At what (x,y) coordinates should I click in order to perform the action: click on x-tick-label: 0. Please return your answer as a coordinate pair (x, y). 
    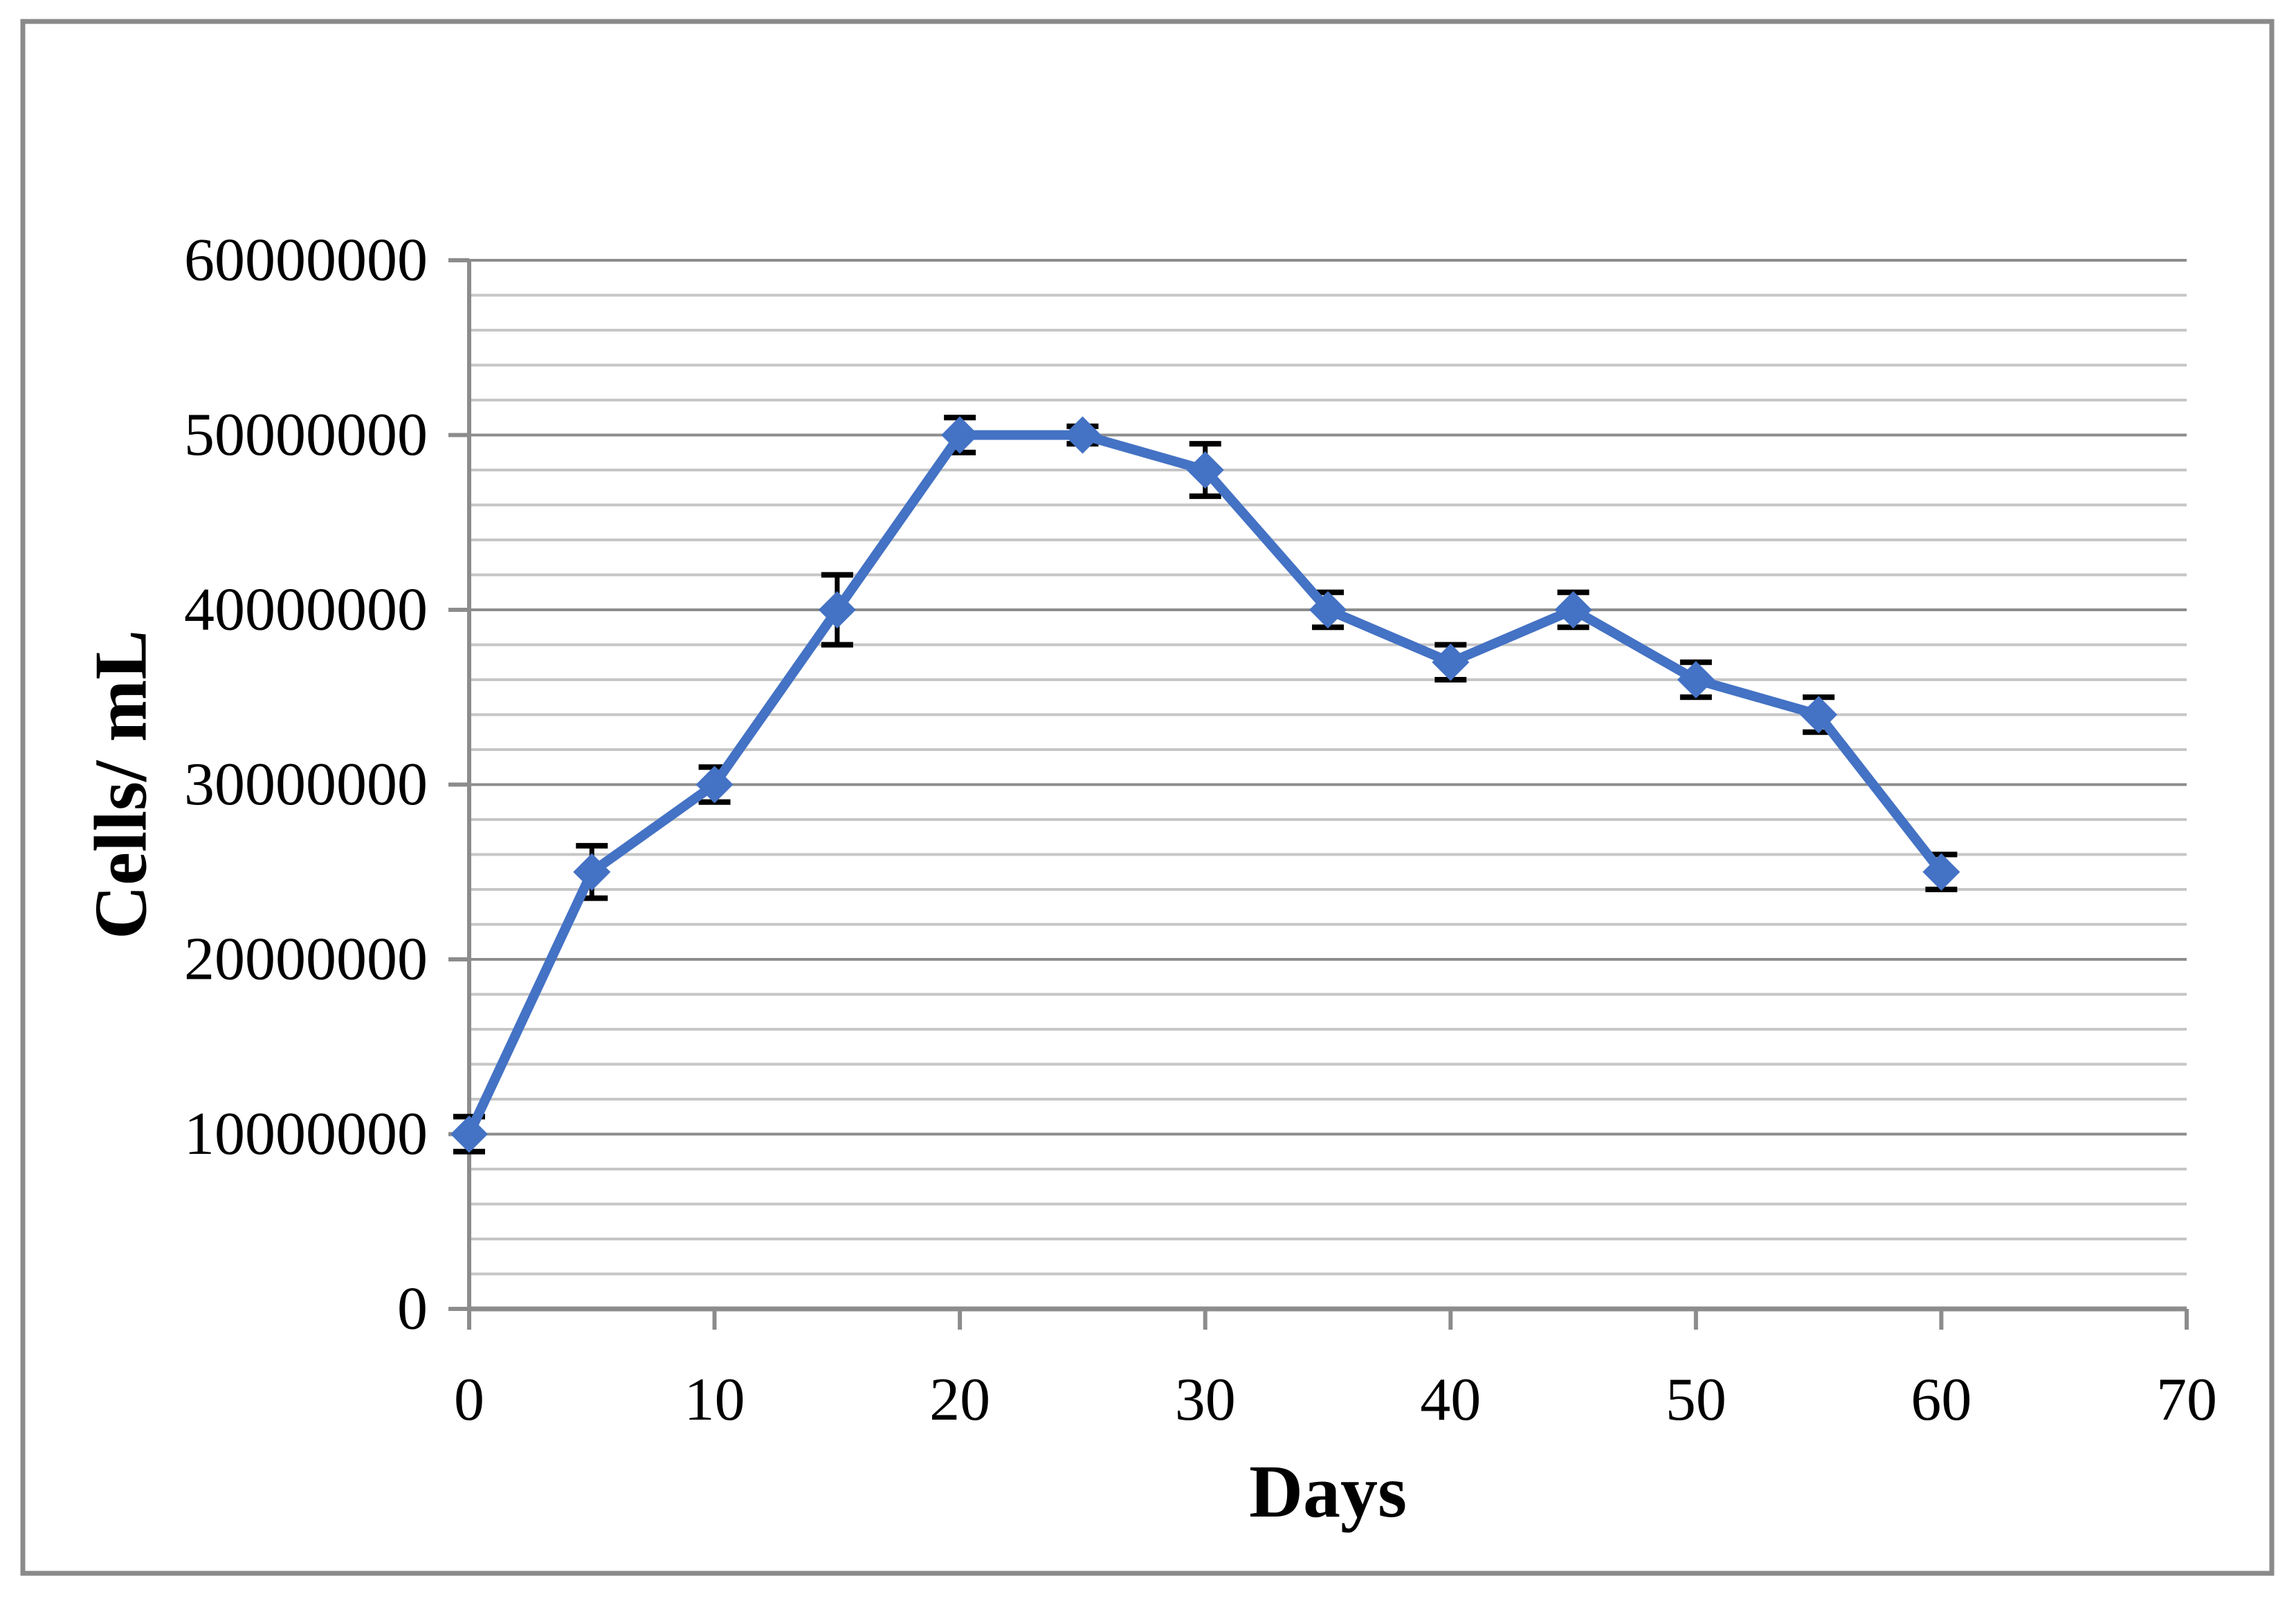
    Looking at the image, I should click on (469, 1399).